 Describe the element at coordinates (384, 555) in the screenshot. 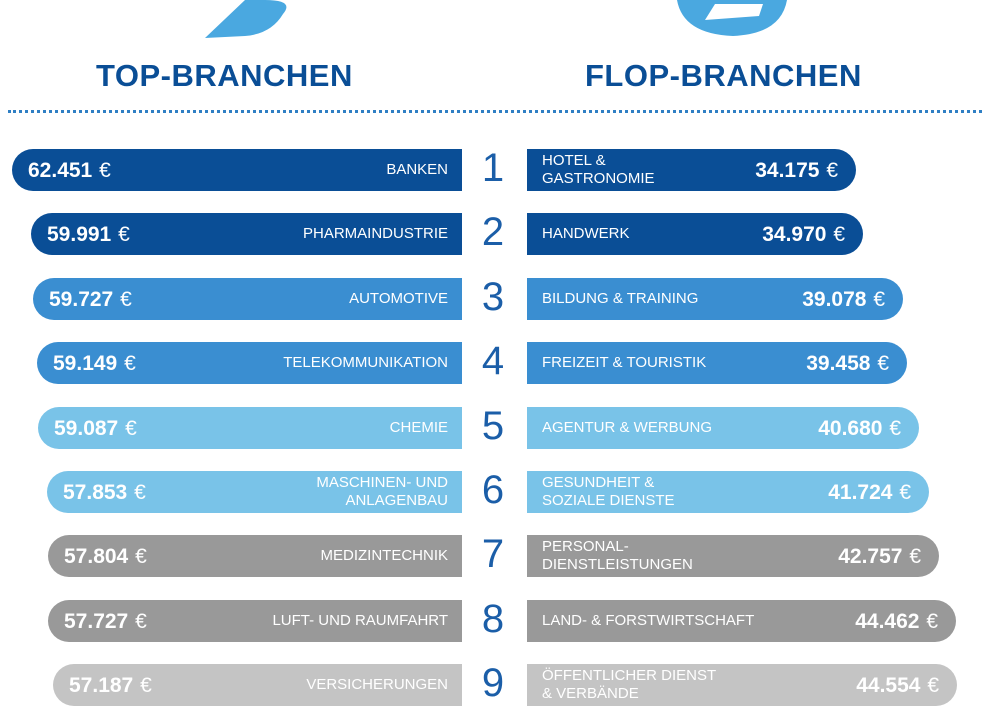

I see `top-bar-label: MEDIZINTECHNIK` at that location.